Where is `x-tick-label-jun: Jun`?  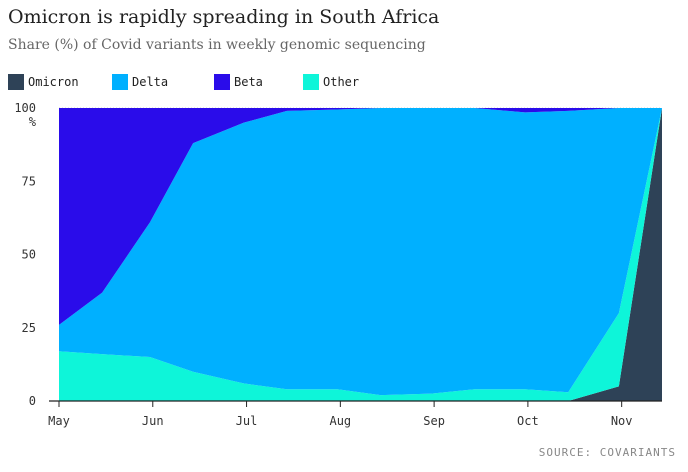
x-tick-label-jun: Jun is located at coordinates (153, 421).